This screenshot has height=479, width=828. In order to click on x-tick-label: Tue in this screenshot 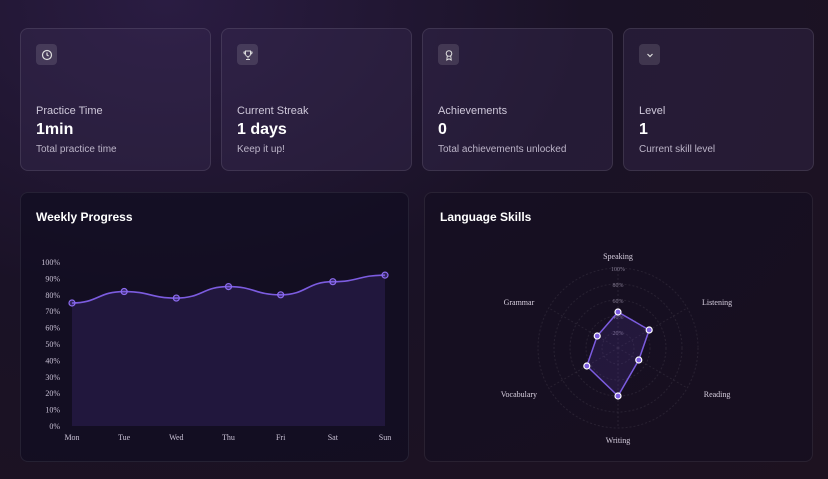, I will do `click(124, 437)`.